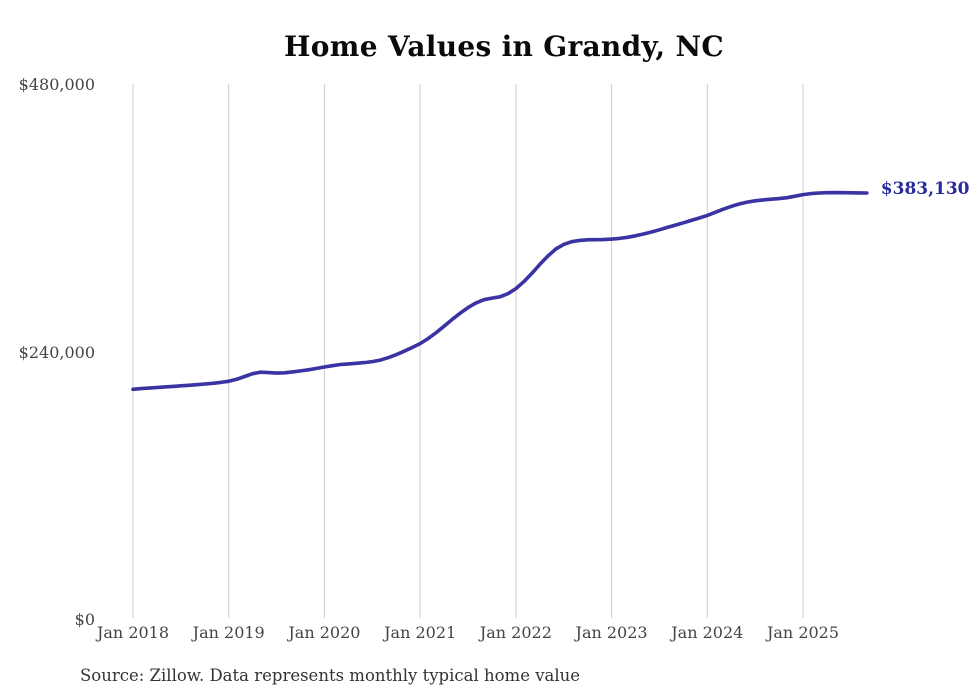 The height and width of the screenshot is (699, 980). Describe the element at coordinates (803, 632) in the screenshot. I see `x-axis-tick-label: Jan 2025` at that location.